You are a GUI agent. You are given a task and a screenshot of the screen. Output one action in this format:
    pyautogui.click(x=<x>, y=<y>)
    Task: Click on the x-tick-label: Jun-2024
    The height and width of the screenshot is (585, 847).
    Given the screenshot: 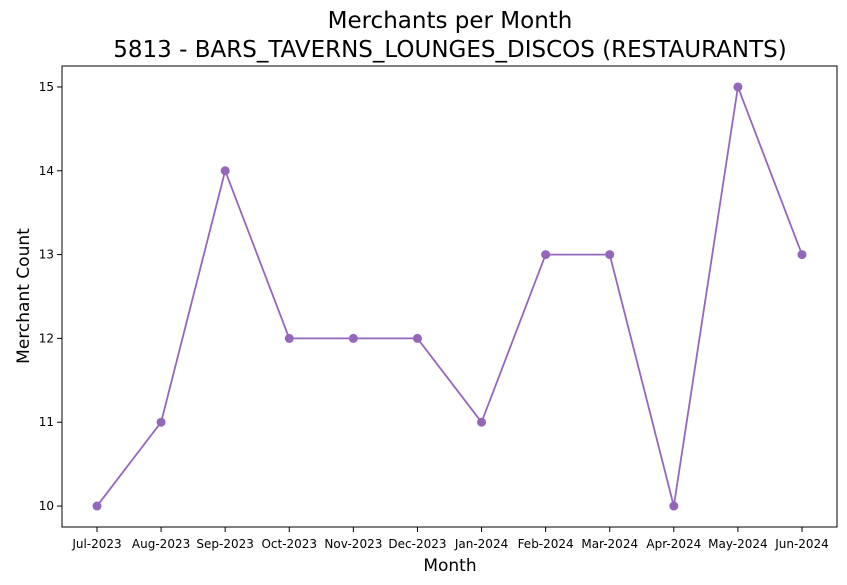 What is the action you would take?
    pyautogui.click(x=801, y=544)
    